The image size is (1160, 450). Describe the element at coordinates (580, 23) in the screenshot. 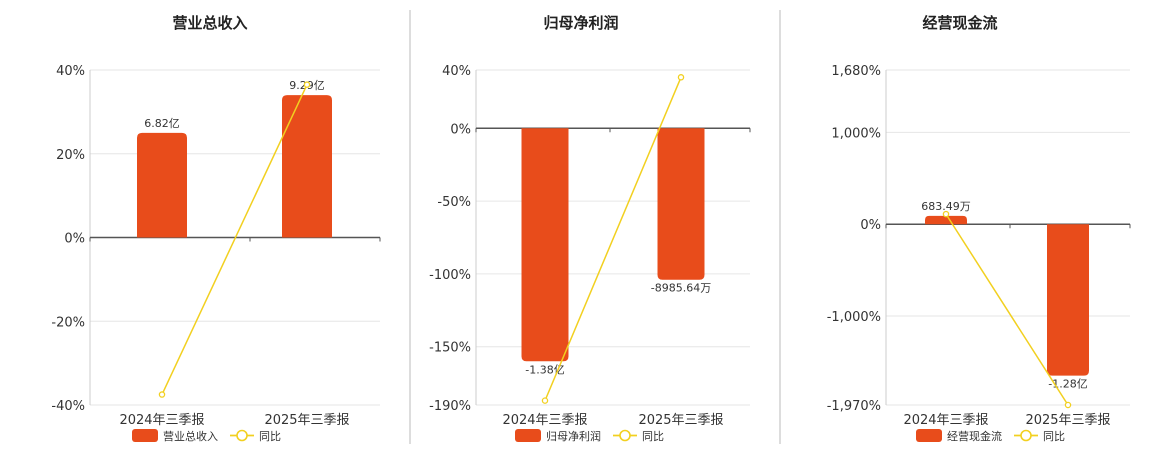

I see `chart-title: 归母净利润` at that location.